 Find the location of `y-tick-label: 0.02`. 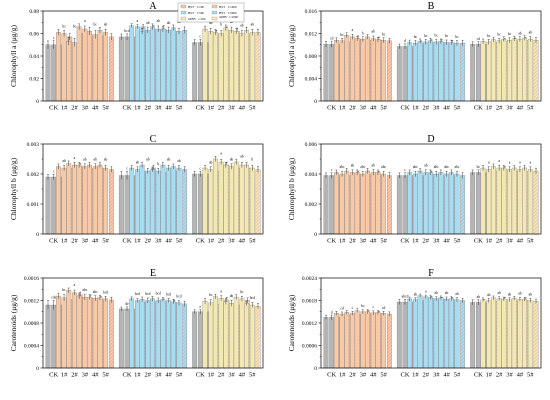

y-tick-label: 0.02 is located at coordinates (34, 79).